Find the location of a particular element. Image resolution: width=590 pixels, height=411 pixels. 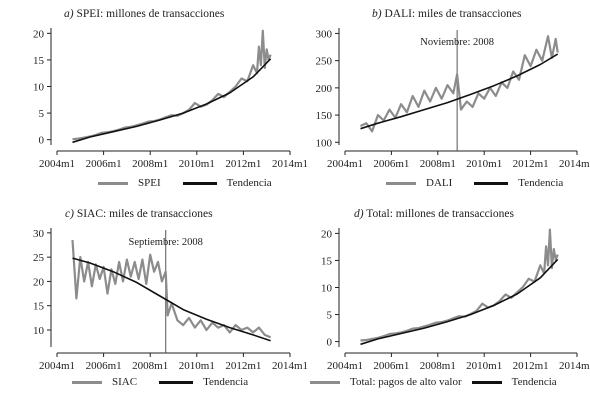

panel-c-legend: SIAC Tendencia is located at coordinates (160, 382).